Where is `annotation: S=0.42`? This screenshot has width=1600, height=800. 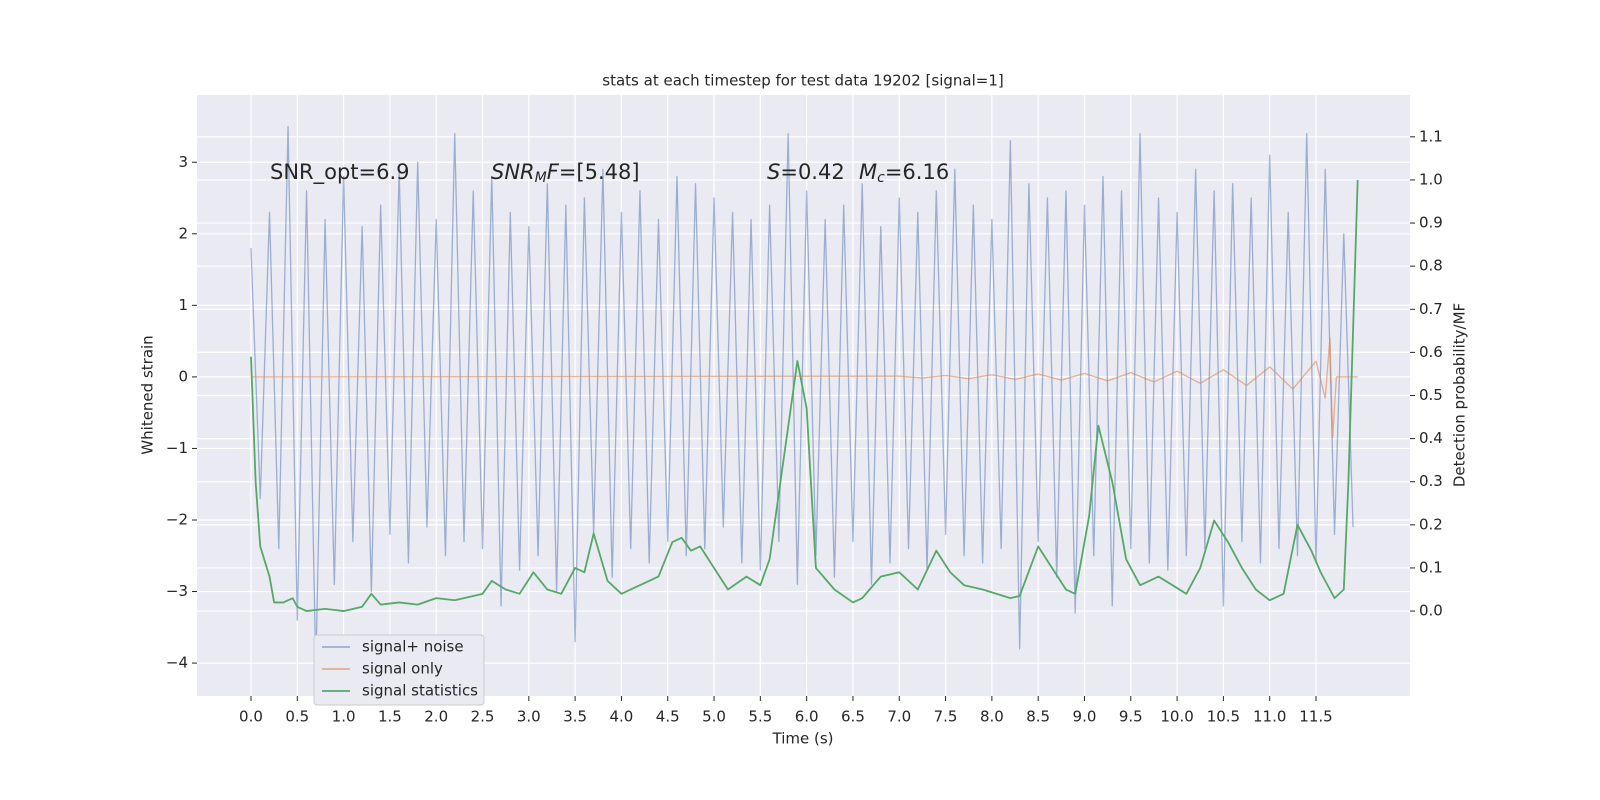
annotation: S=0.42 is located at coordinates (806, 172).